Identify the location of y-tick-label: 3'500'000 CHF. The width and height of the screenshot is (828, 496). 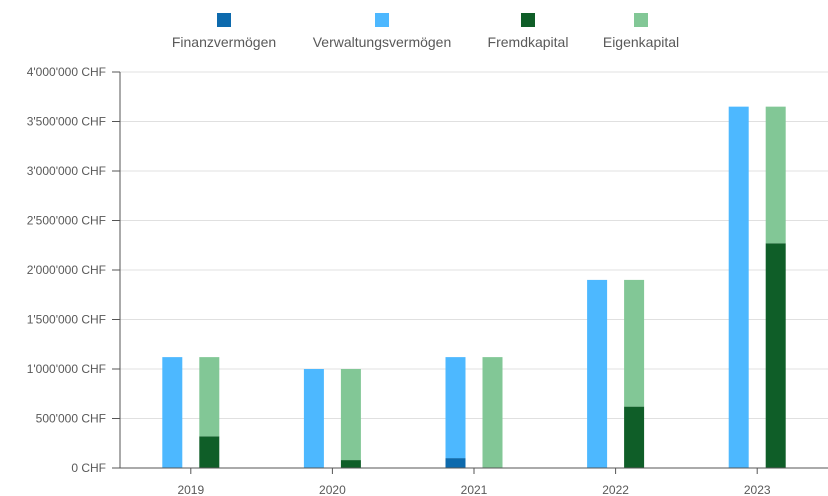
(66, 122).